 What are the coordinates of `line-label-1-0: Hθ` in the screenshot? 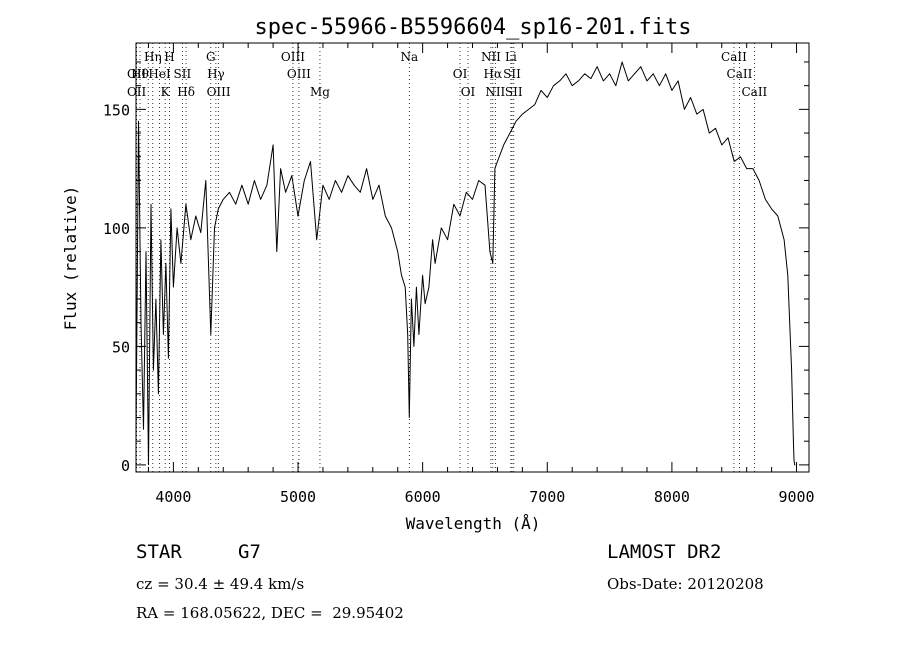 It's located at (140, 74).